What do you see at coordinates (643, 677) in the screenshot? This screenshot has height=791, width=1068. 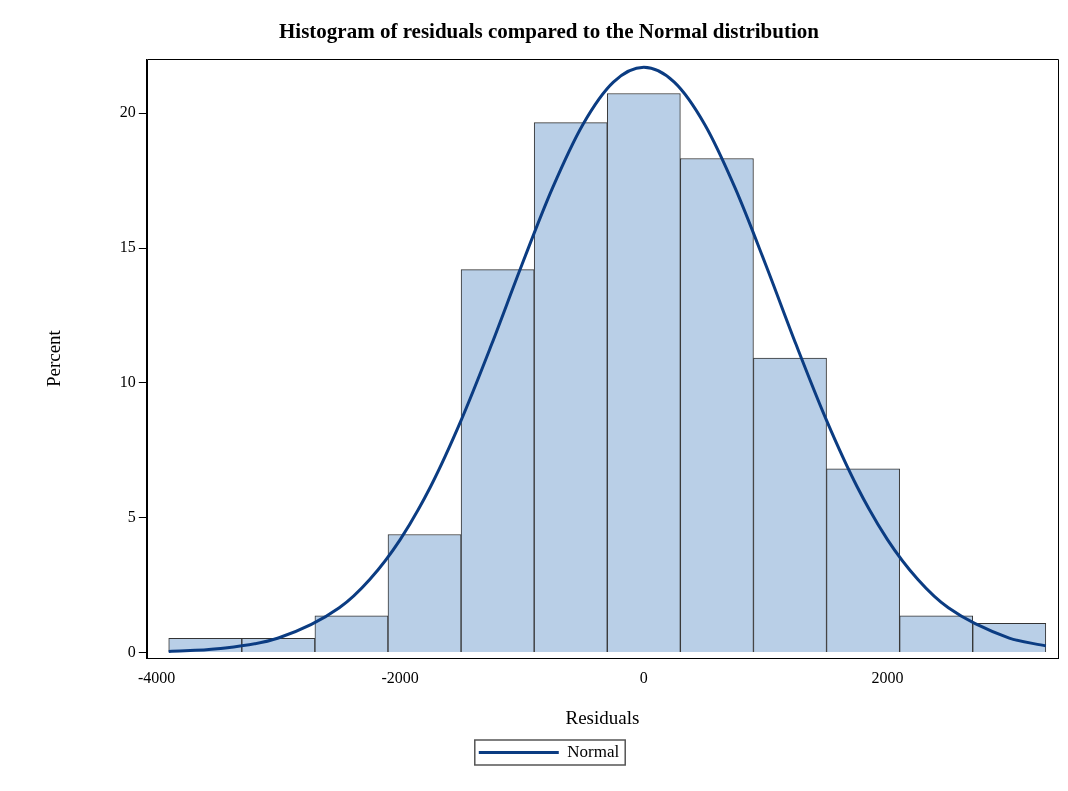 I see `x-tick-label: 0` at bounding box center [643, 677].